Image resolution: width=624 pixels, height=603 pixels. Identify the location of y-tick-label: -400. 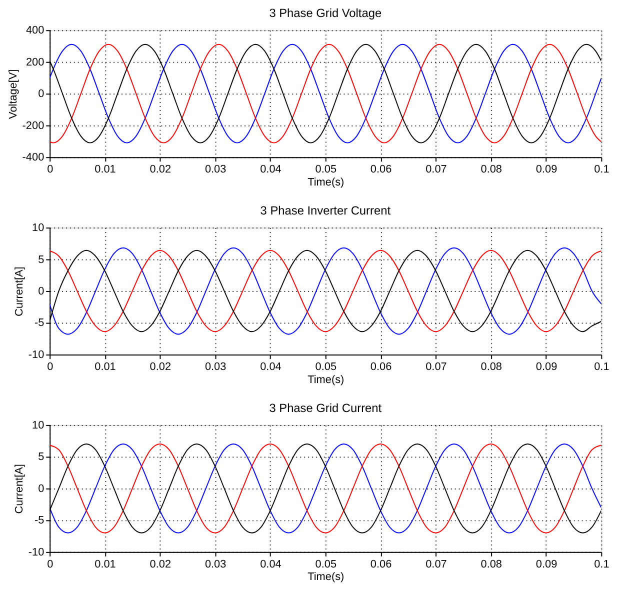
(33, 158).